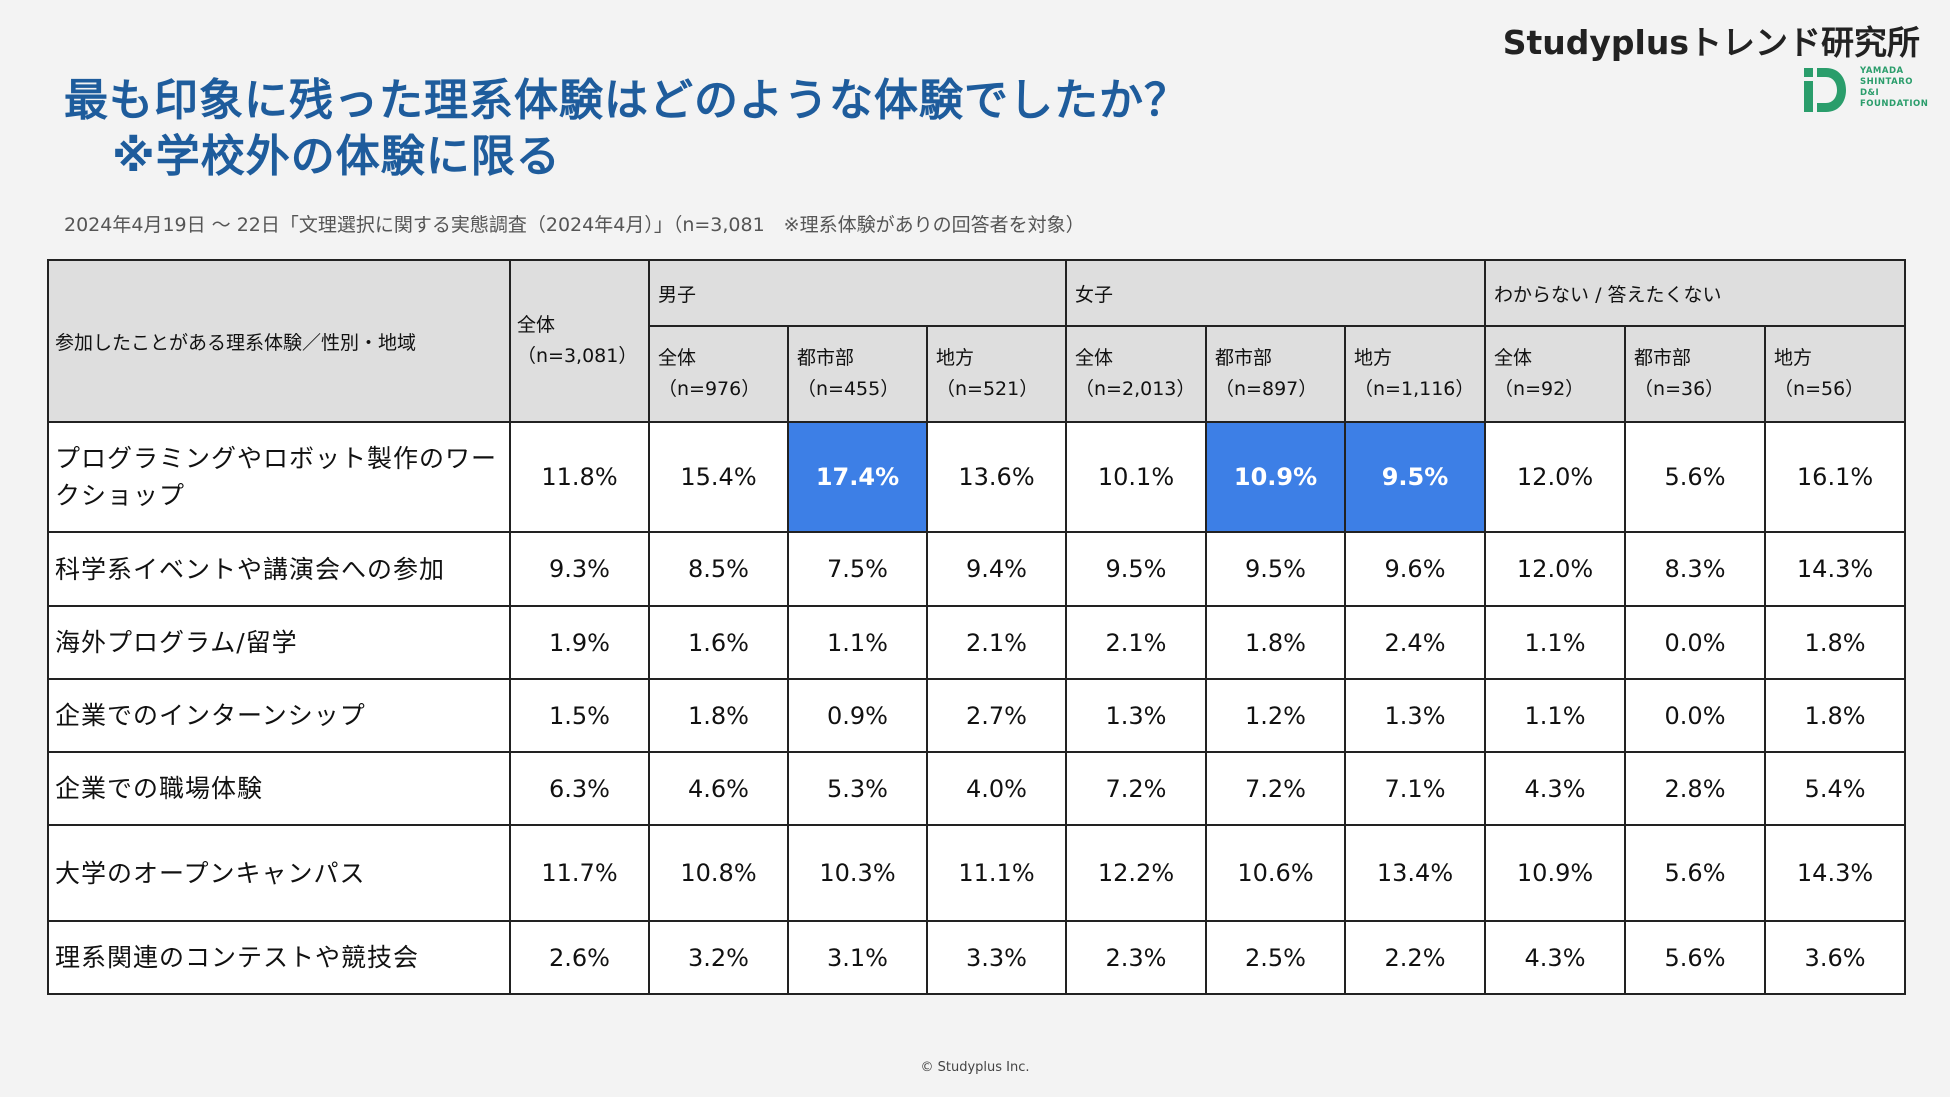 The width and height of the screenshot is (1950, 1097). What do you see at coordinates (579, 341) in the screenshot?
I see `header-overall: 全体 （n=3,081）` at bounding box center [579, 341].